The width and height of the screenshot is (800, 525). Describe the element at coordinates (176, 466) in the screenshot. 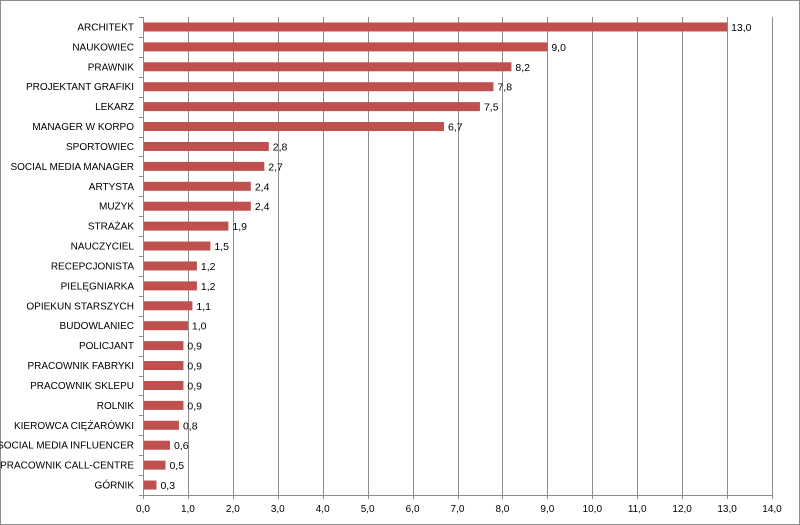

I see `data-label-22: 0,5` at that location.